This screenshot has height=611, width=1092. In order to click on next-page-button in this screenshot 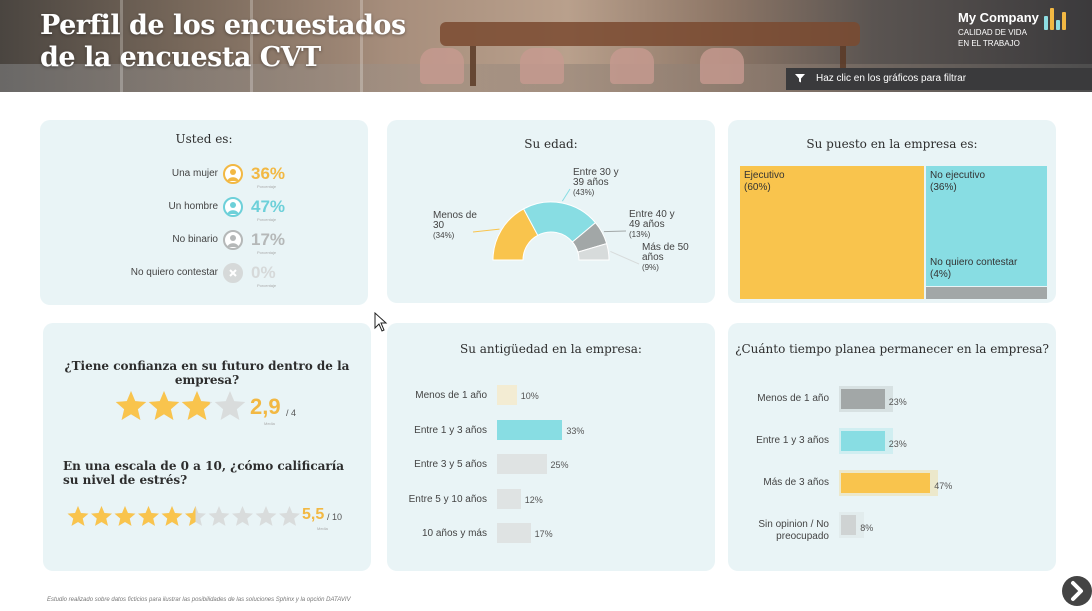, I will do `click(1077, 591)`.